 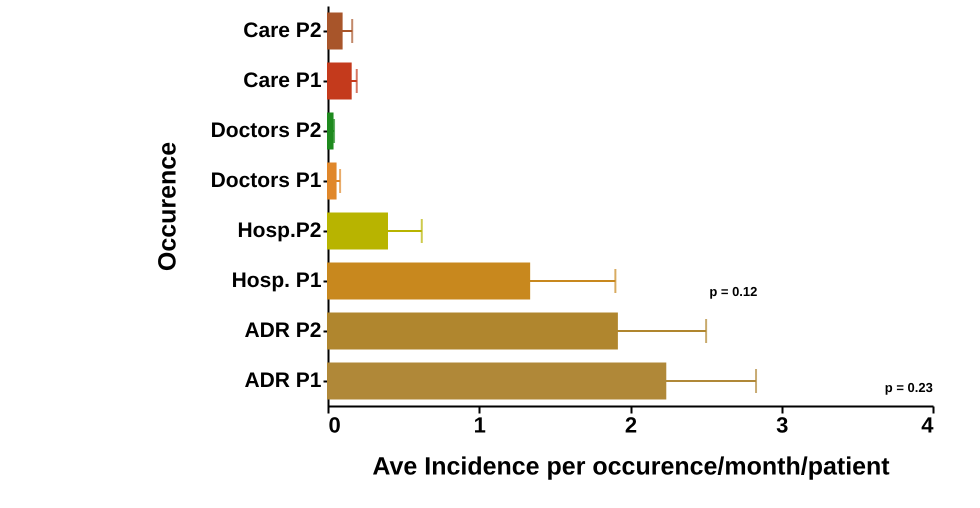 What do you see at coordinates (927, 425) in the screenshot?
I see `x-tick-label: 4` at bounding box center [927, 425].